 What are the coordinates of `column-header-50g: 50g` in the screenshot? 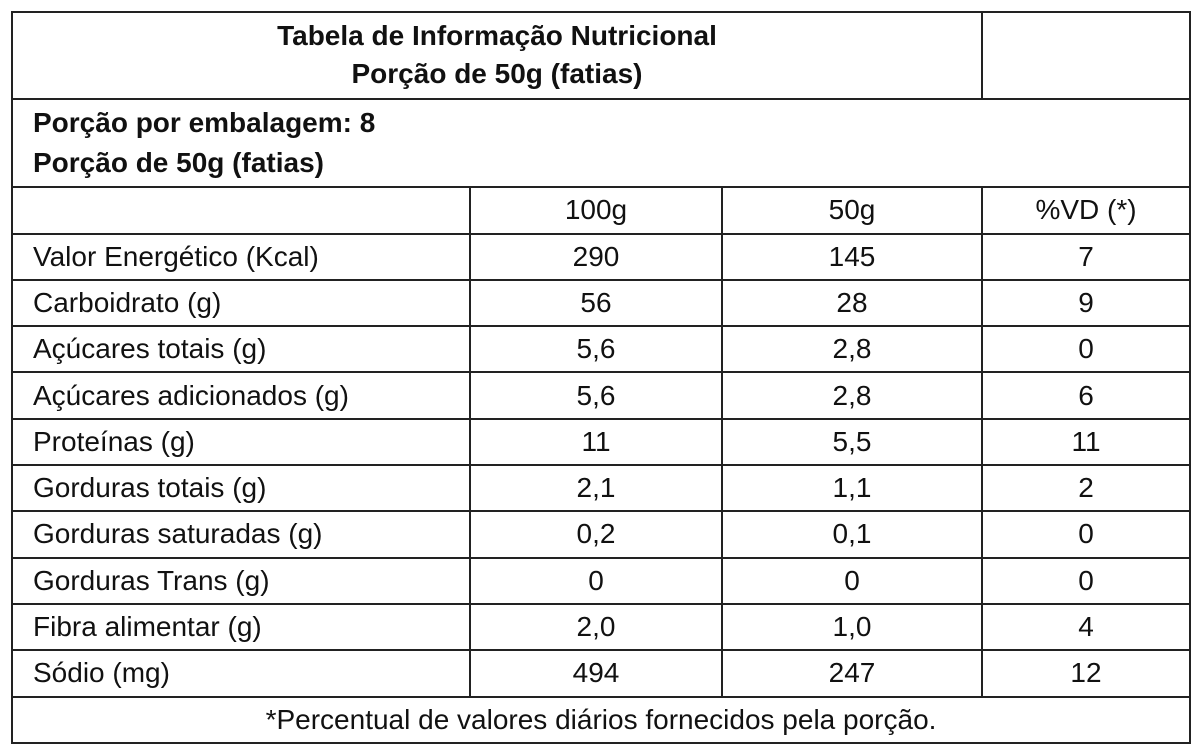 It's located at (852, 210).